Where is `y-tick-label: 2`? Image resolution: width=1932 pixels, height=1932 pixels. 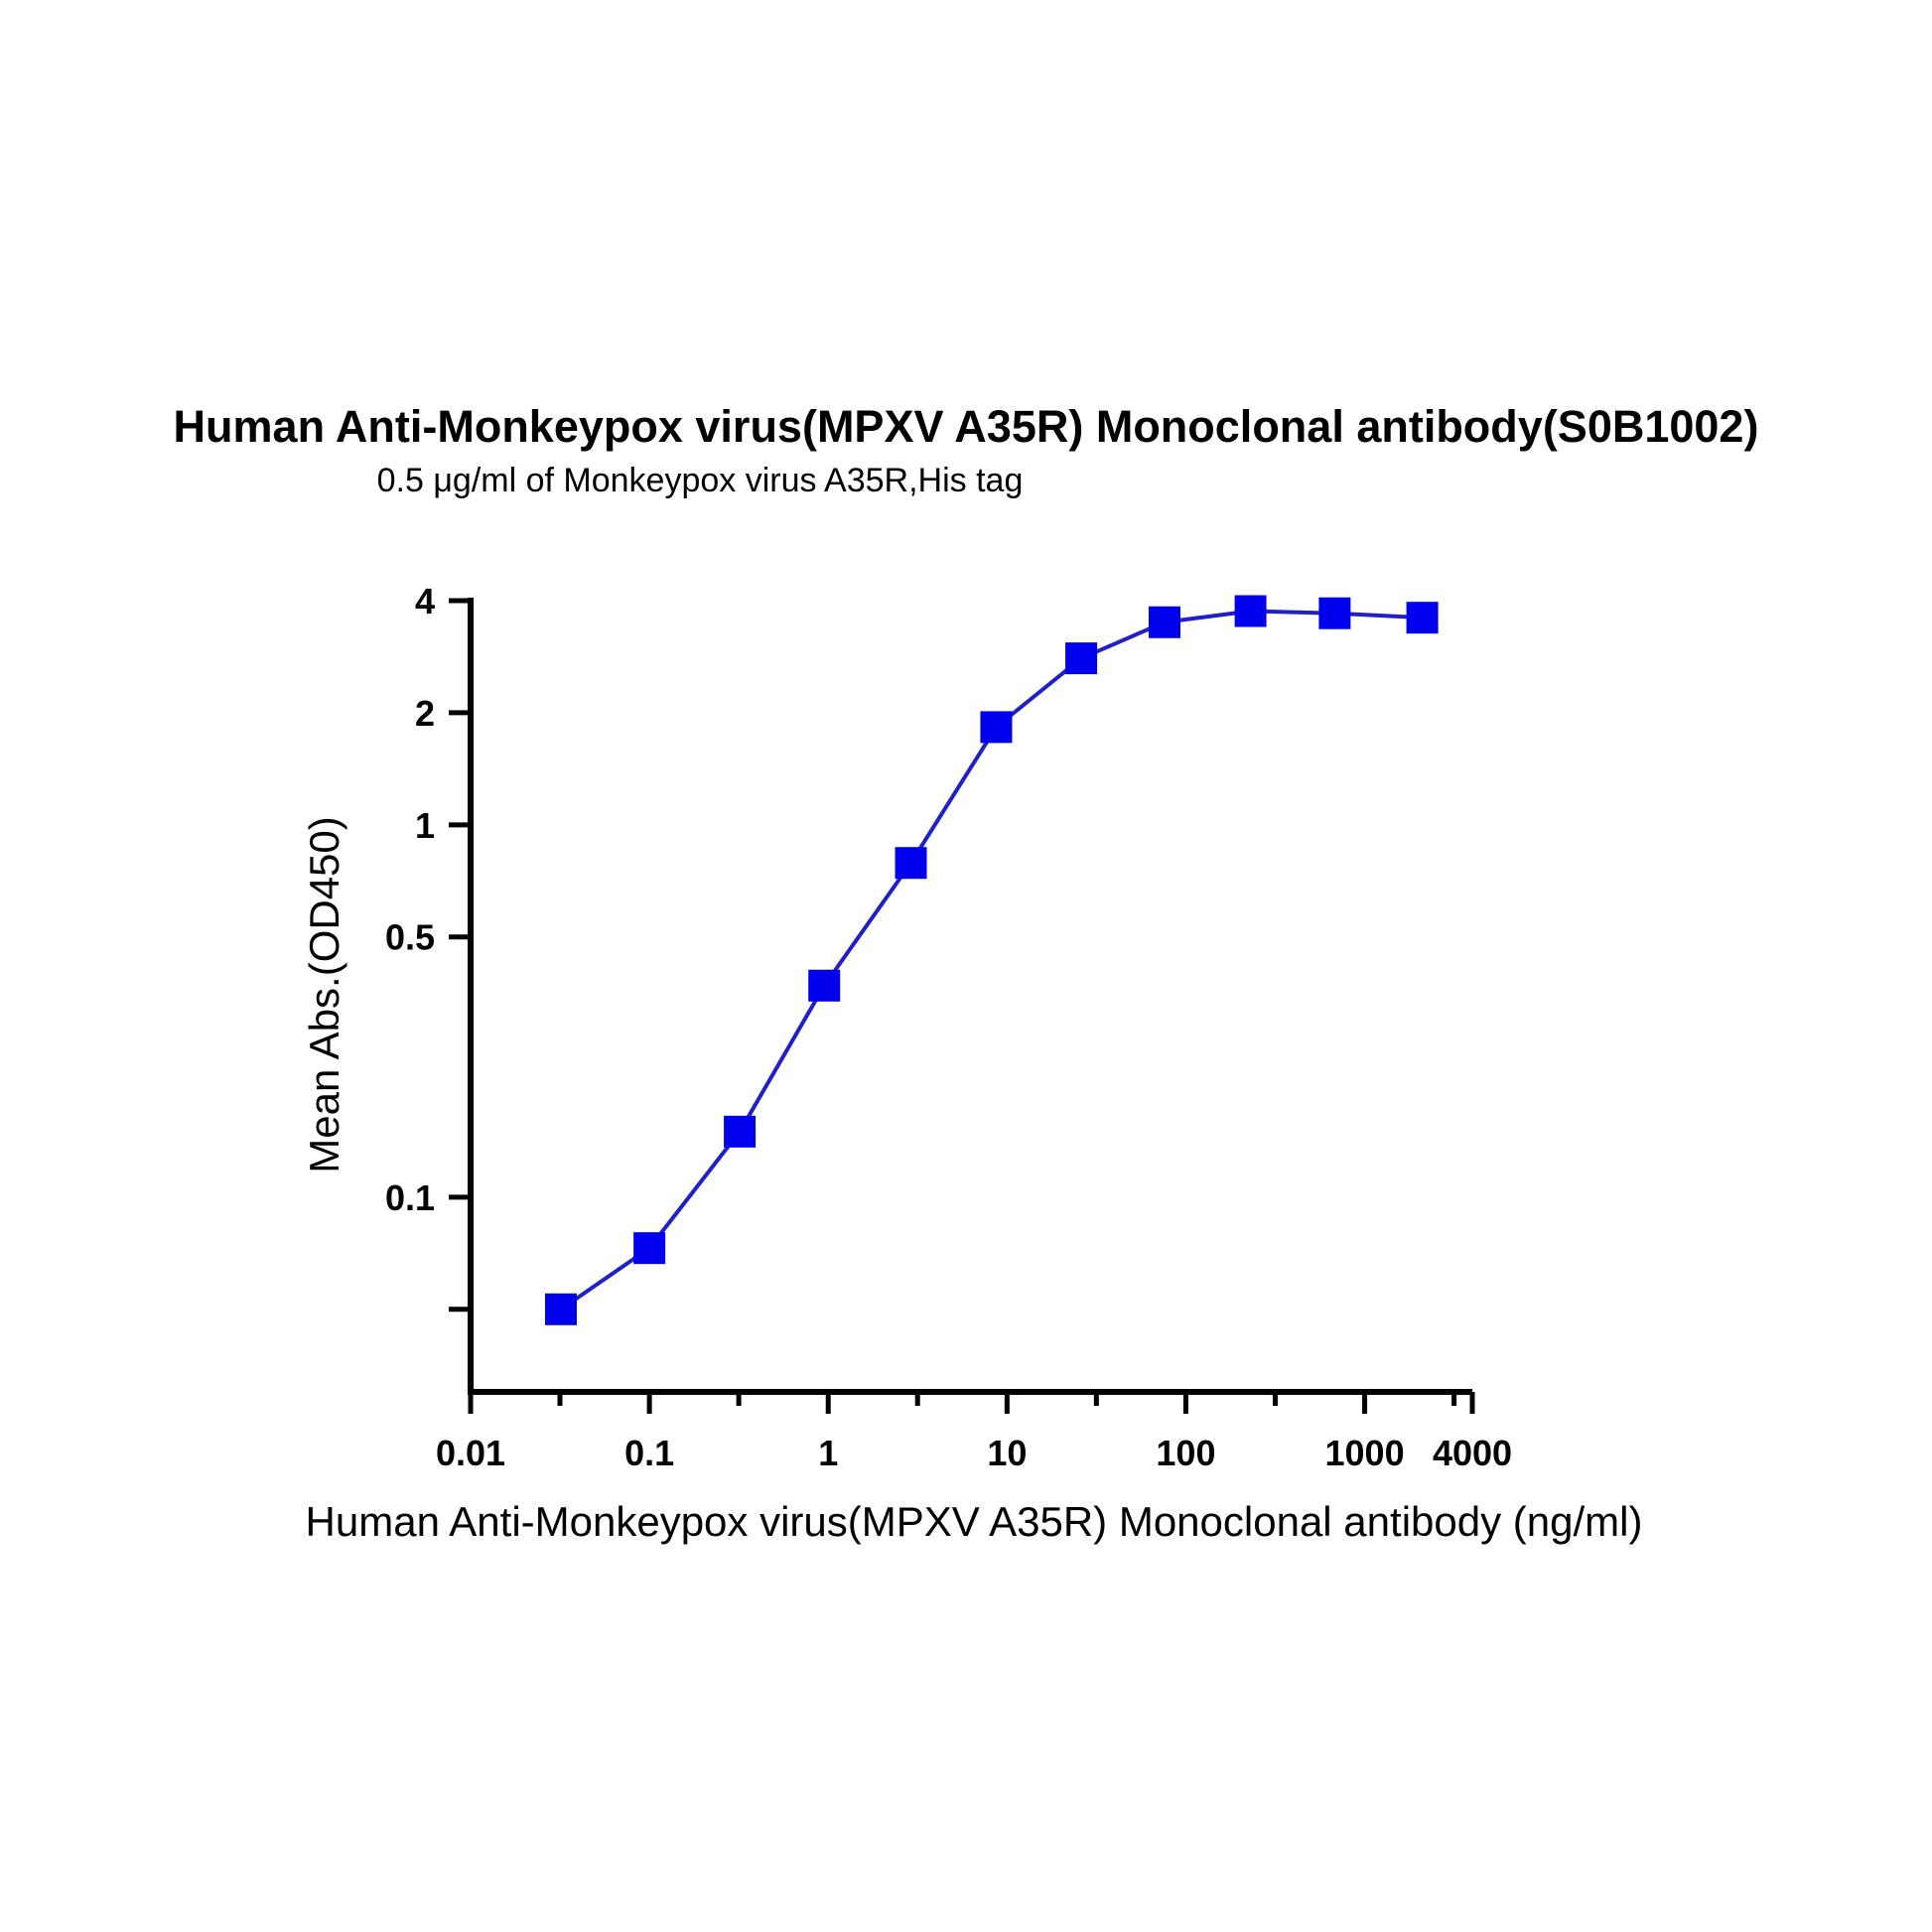
y-tick-label: 2 is located at coordinates (425, 714).